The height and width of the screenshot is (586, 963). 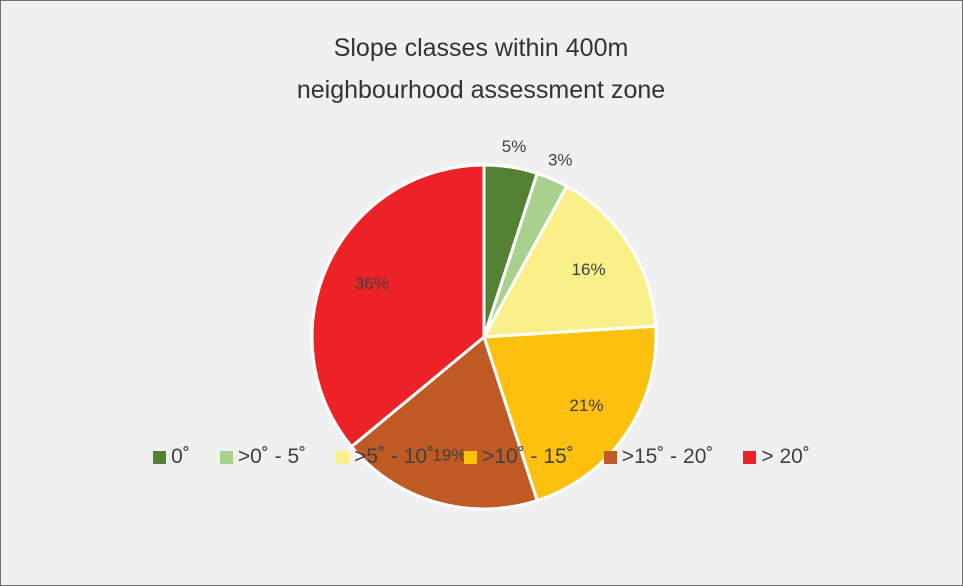 I want to click on legend-label: 0˚, so click(x=180, y=456).